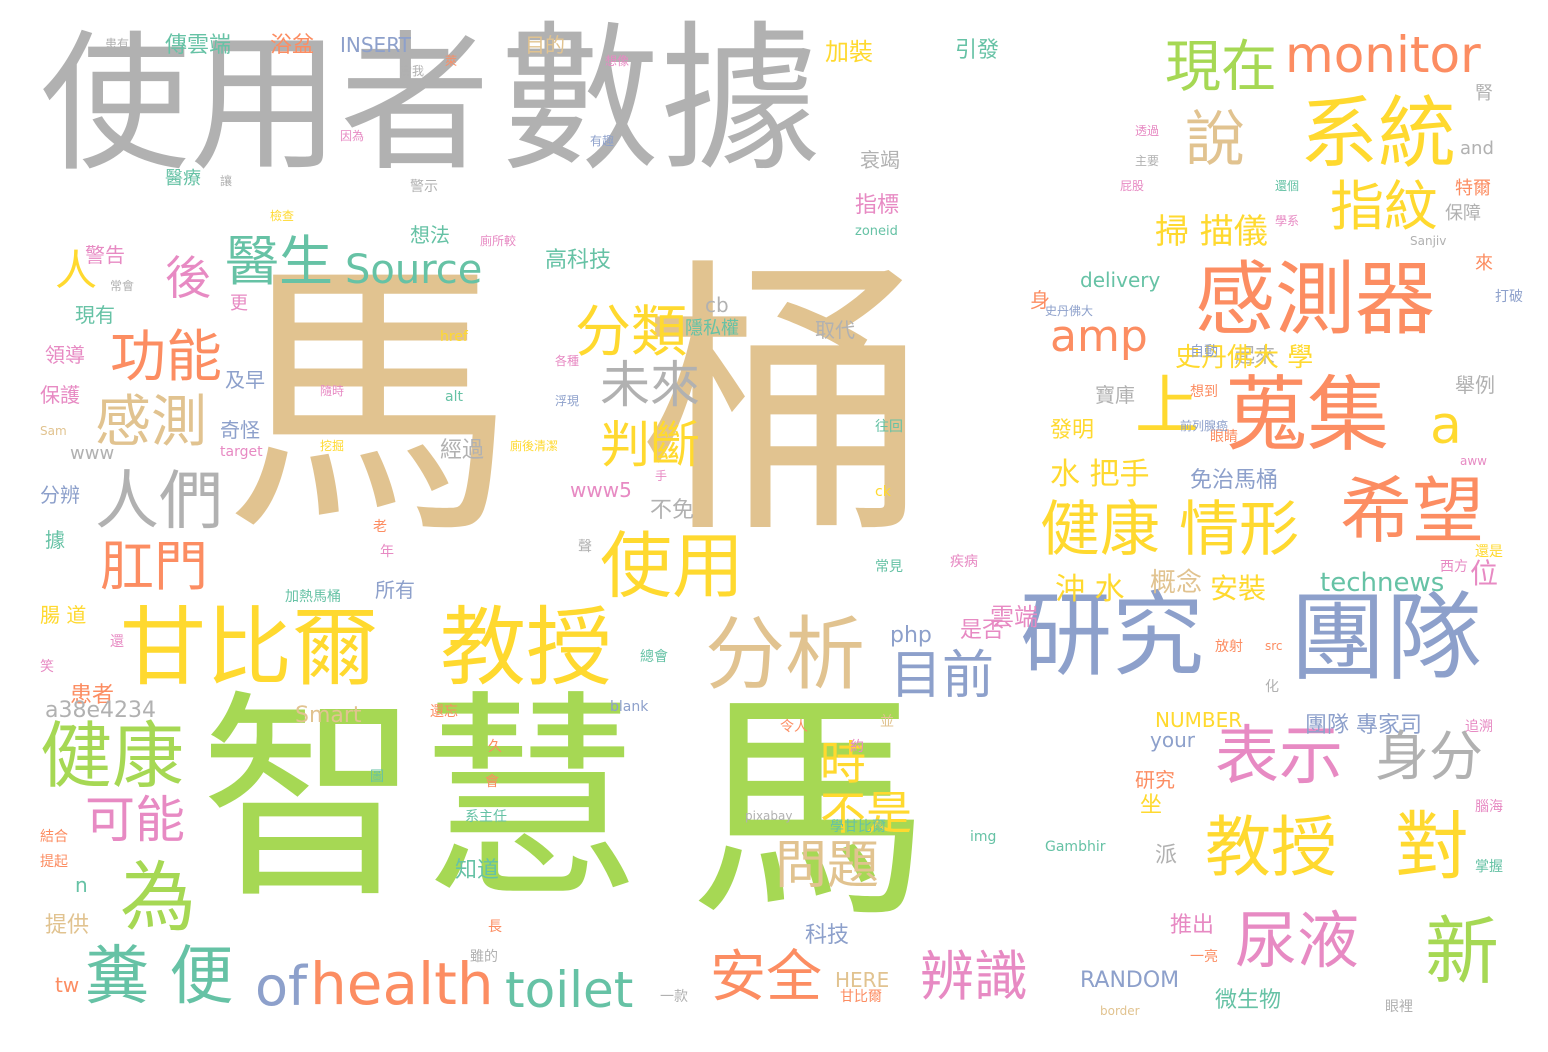 This screenshot has width=1548, height=1052. Describe the element at coordinates (1100, 474) in the screenshot. I see `word-shuibashou: 水 把手` at that location.